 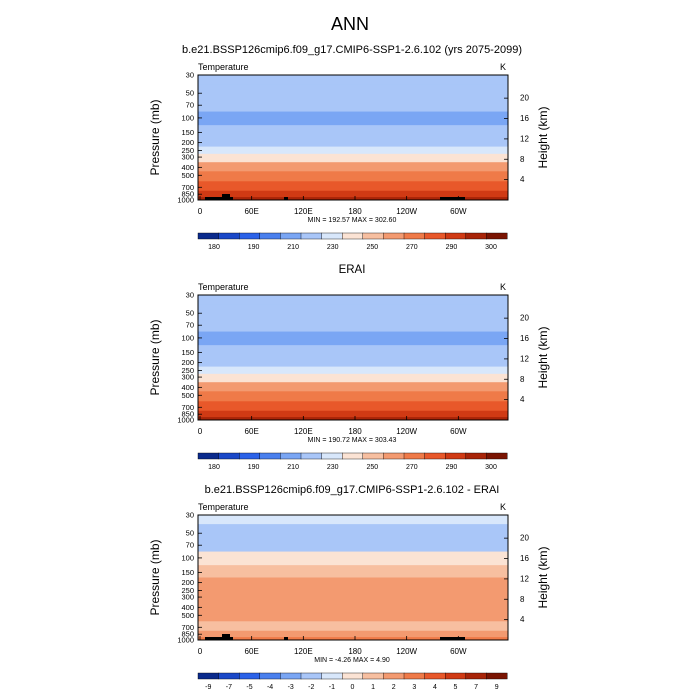 I want to click on variable-label: Temperature, so click(x=223, y=67).